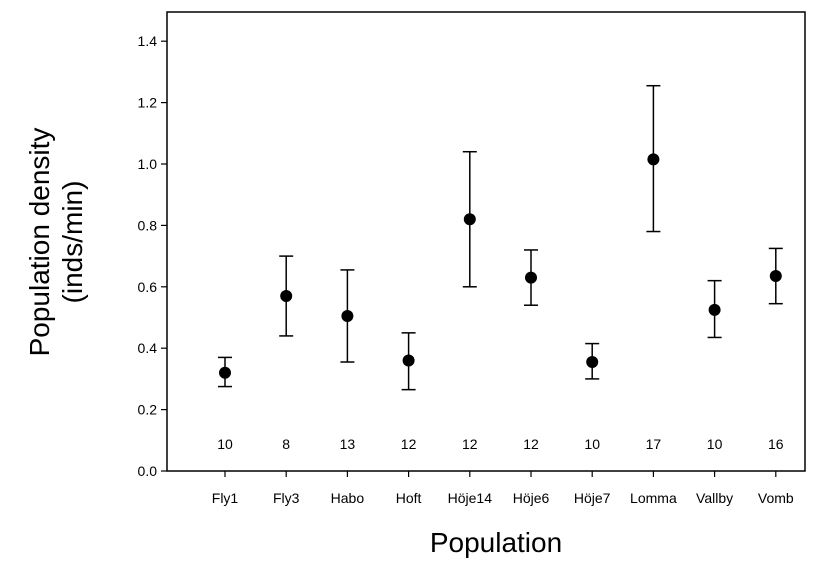  Describe the element at coordinates (496, 542) in the screenshot. I see `x-axis-title: Population` at that location.